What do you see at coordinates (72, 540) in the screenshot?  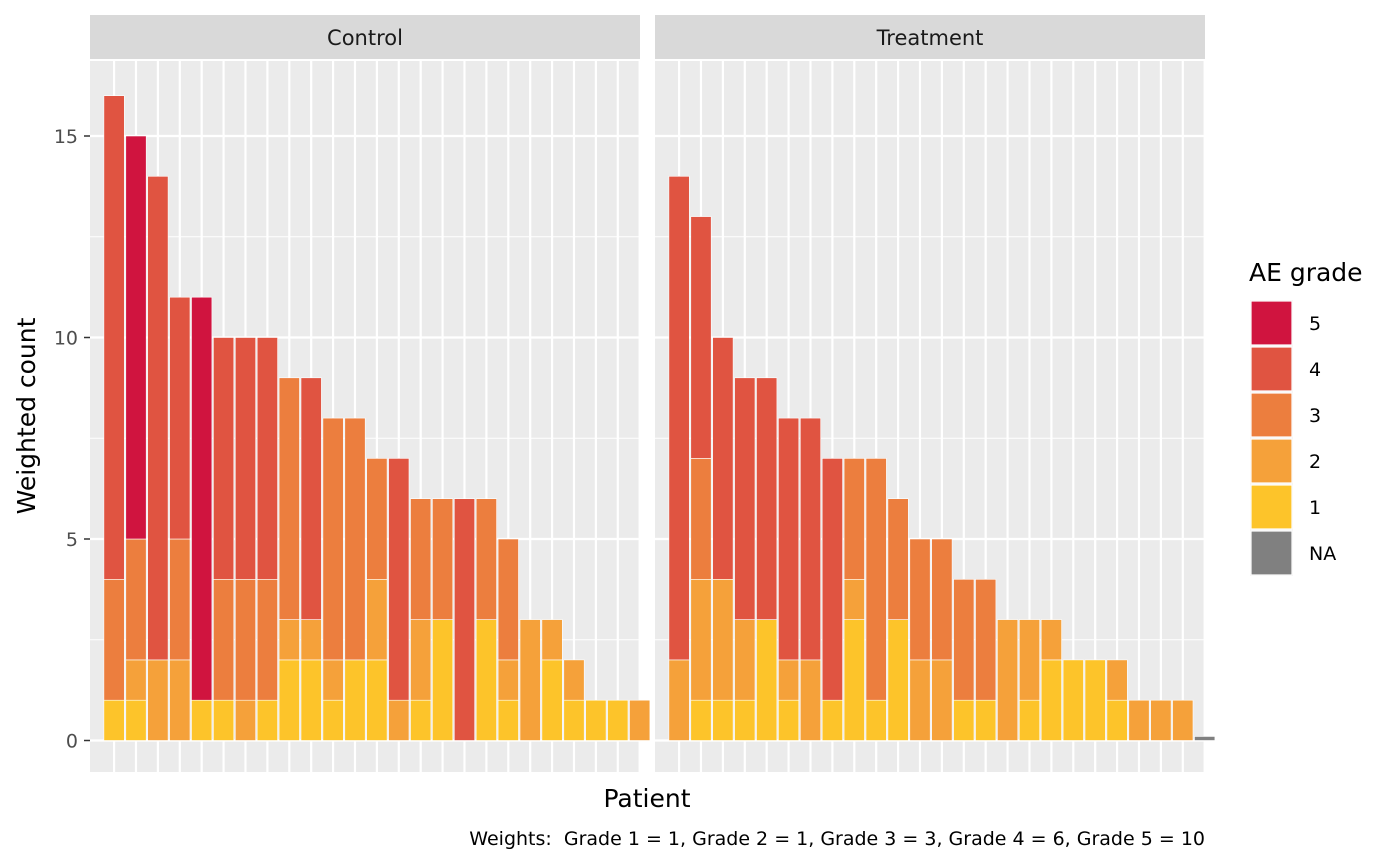 I see `y-tick-label: 5` at bounding box center [72, 540].